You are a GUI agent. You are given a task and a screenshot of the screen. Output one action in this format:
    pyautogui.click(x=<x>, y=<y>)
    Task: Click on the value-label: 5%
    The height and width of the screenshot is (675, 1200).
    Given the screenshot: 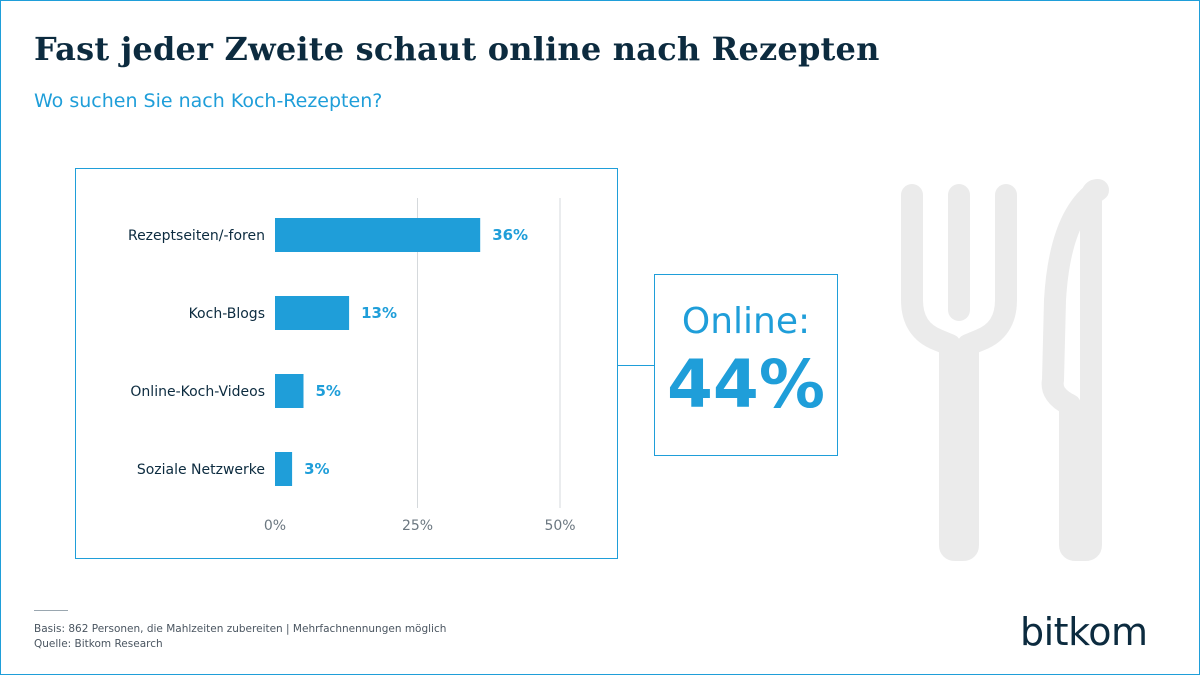 What is the action you would take?
    pyautogui.click(x=328, y=391)
    